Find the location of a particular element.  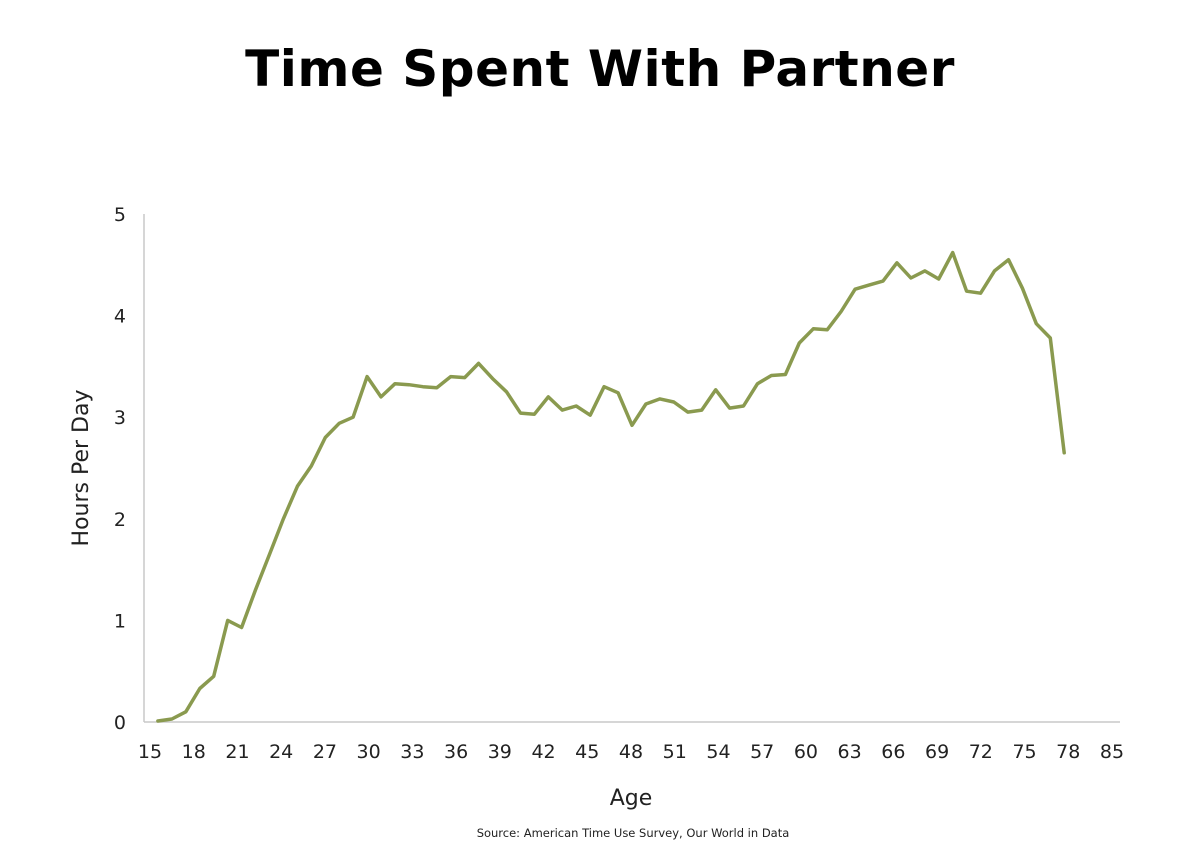

x-tick-label: 42 is located at coordinates (543, 752).